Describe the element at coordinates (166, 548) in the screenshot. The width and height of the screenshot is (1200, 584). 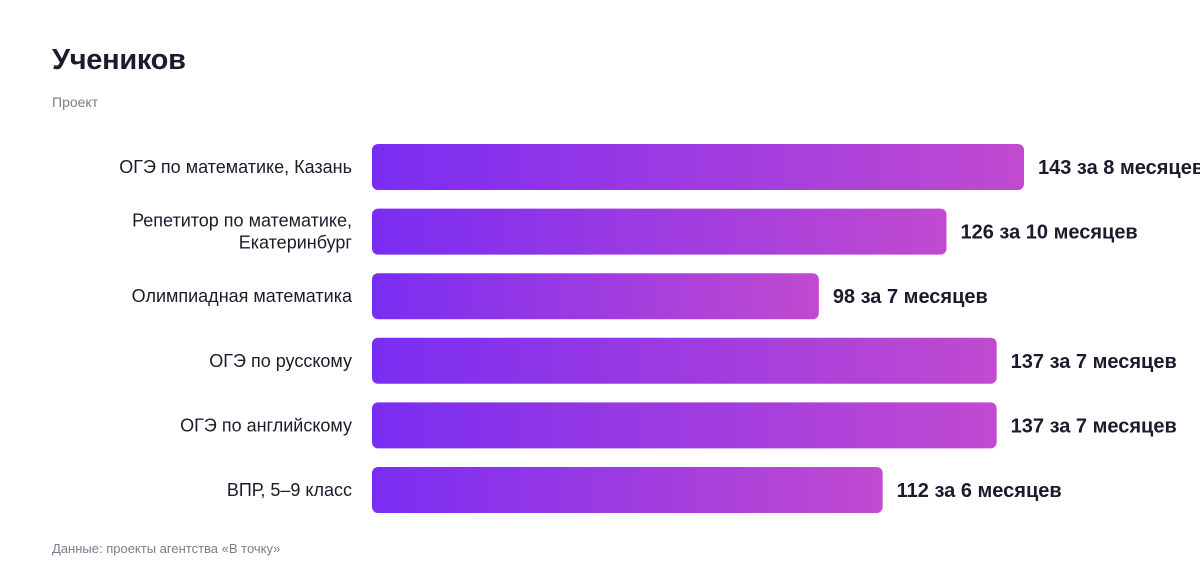
I see `chart-source-note: Данные: проекты агентства «В точку»` at that location.